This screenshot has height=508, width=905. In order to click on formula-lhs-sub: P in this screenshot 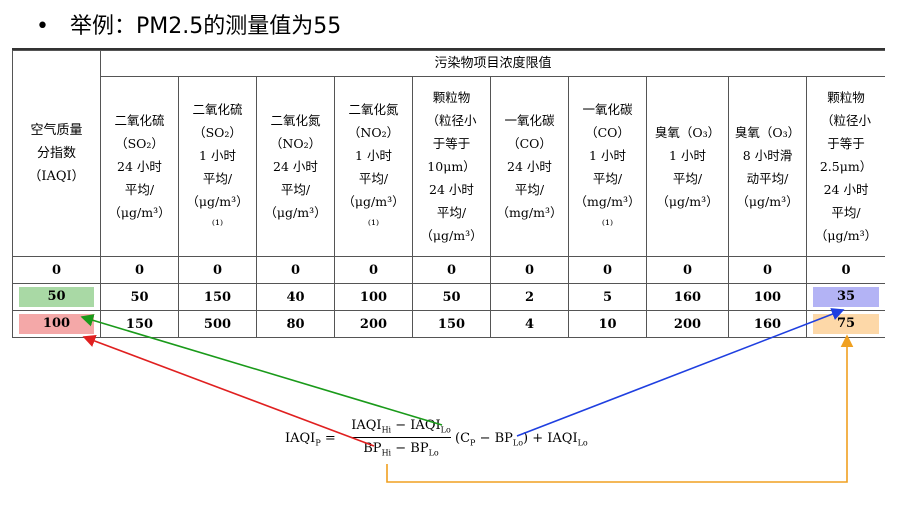, I will do `click(318, 443)`.